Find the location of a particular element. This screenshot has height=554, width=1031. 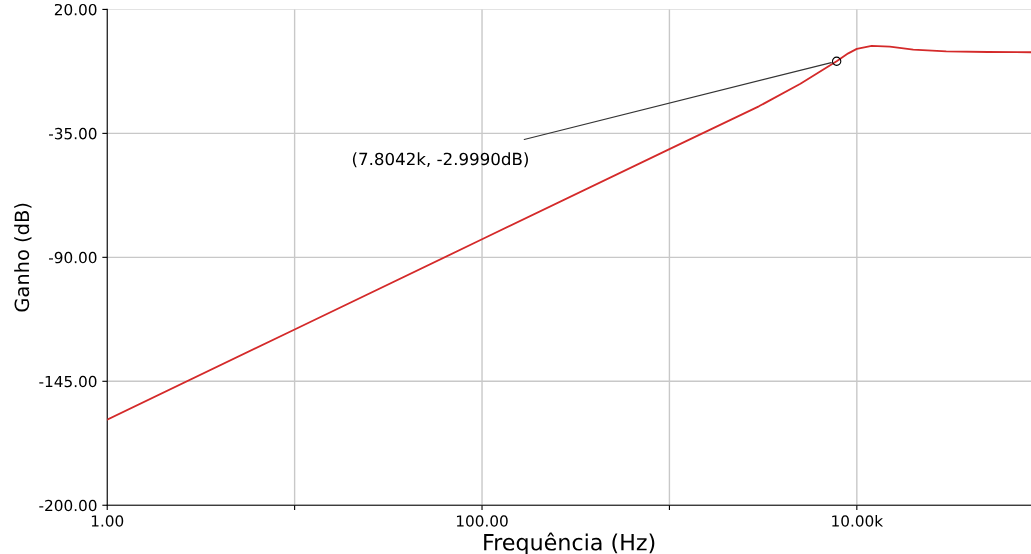

y-axis-title: Ganho (dB) is located at coordinates (23, 257).